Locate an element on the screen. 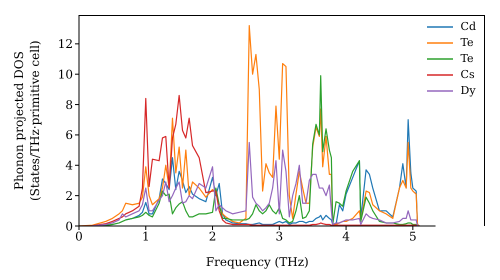  x-axis-title: Frequency (THz) is located at coordinates (257, 262).